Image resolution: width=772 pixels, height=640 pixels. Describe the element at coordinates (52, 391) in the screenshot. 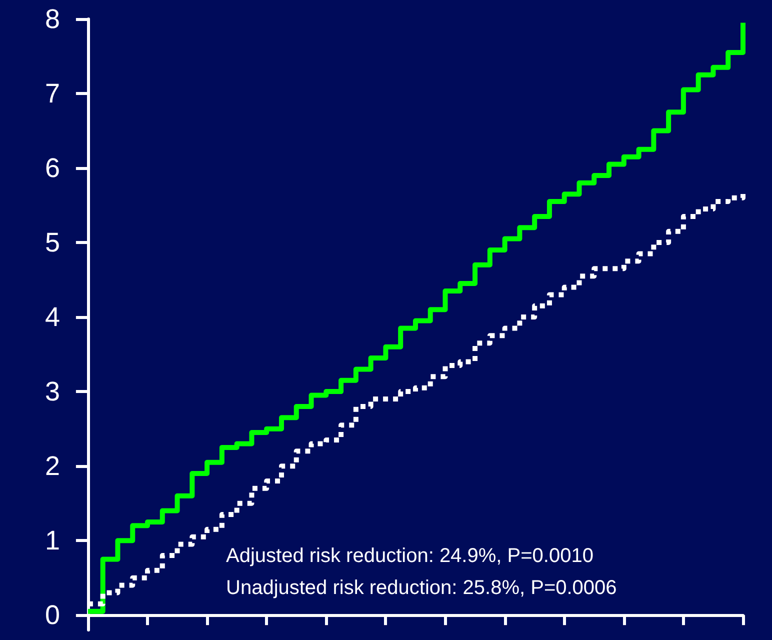

I see `y-tick-label: 3` at that location.